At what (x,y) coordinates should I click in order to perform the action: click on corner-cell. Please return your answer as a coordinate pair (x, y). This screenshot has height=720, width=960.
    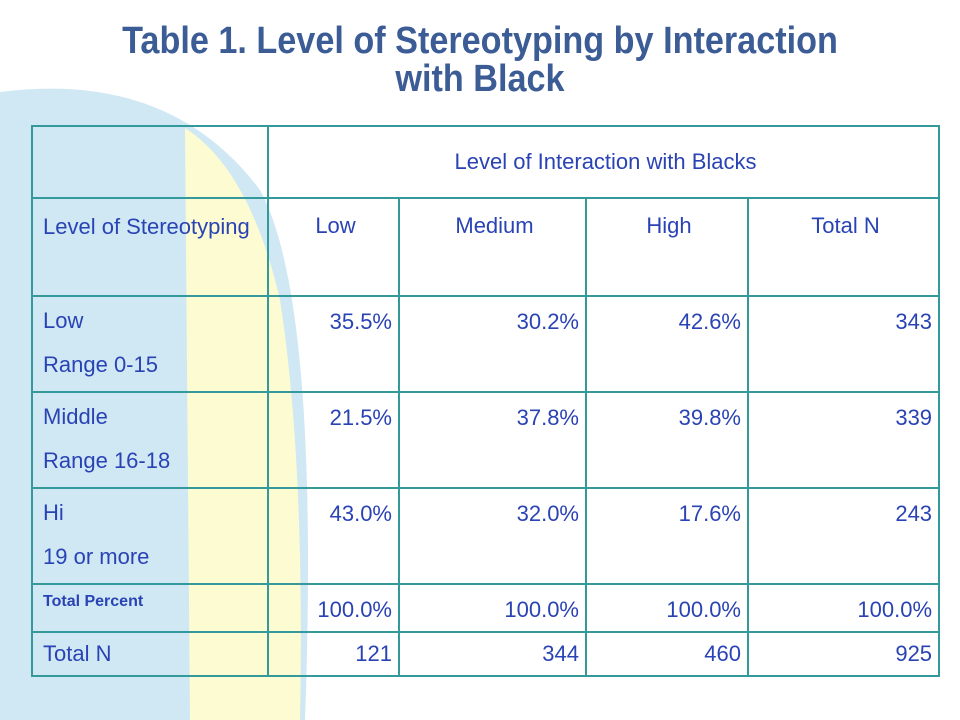
    Looking at the image, I should click on (150, 162).